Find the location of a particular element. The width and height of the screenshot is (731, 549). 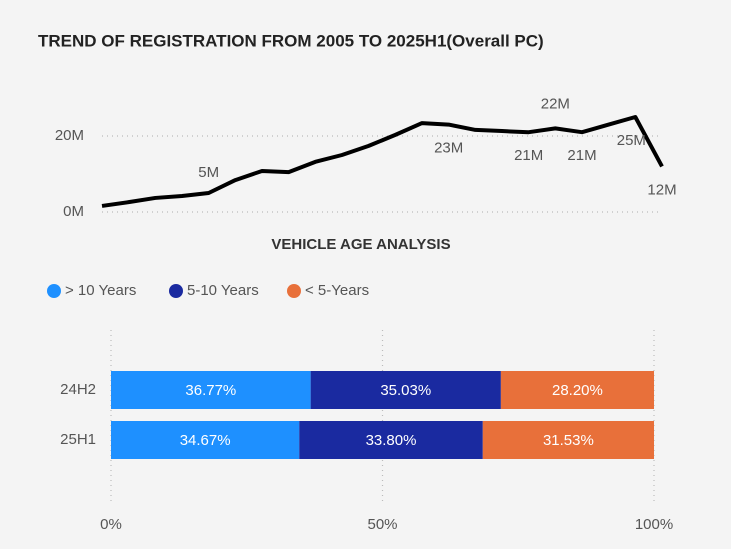

data-label: 33.80% is located at coordinates (391, 440).